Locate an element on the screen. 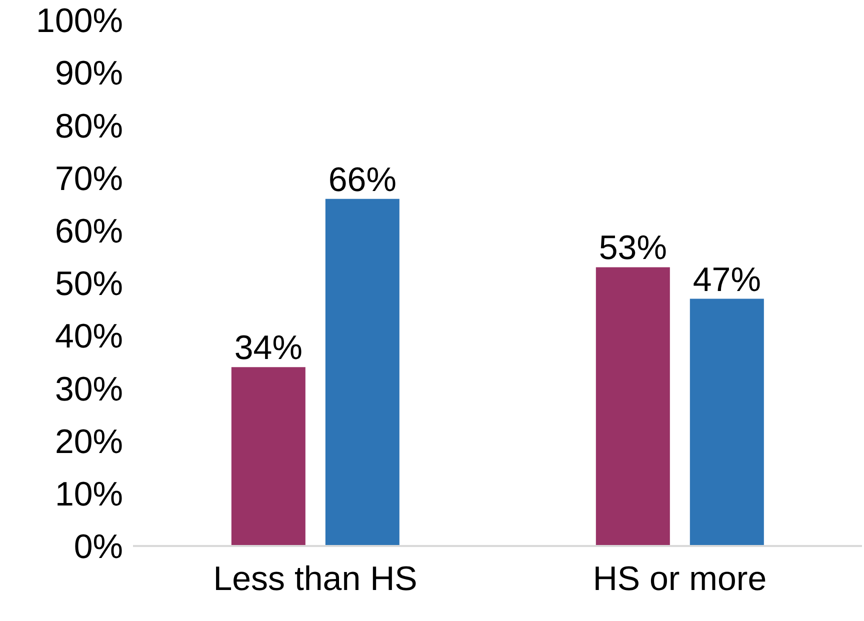  y-tick-label: 40% is located at coordinates (88, 337).